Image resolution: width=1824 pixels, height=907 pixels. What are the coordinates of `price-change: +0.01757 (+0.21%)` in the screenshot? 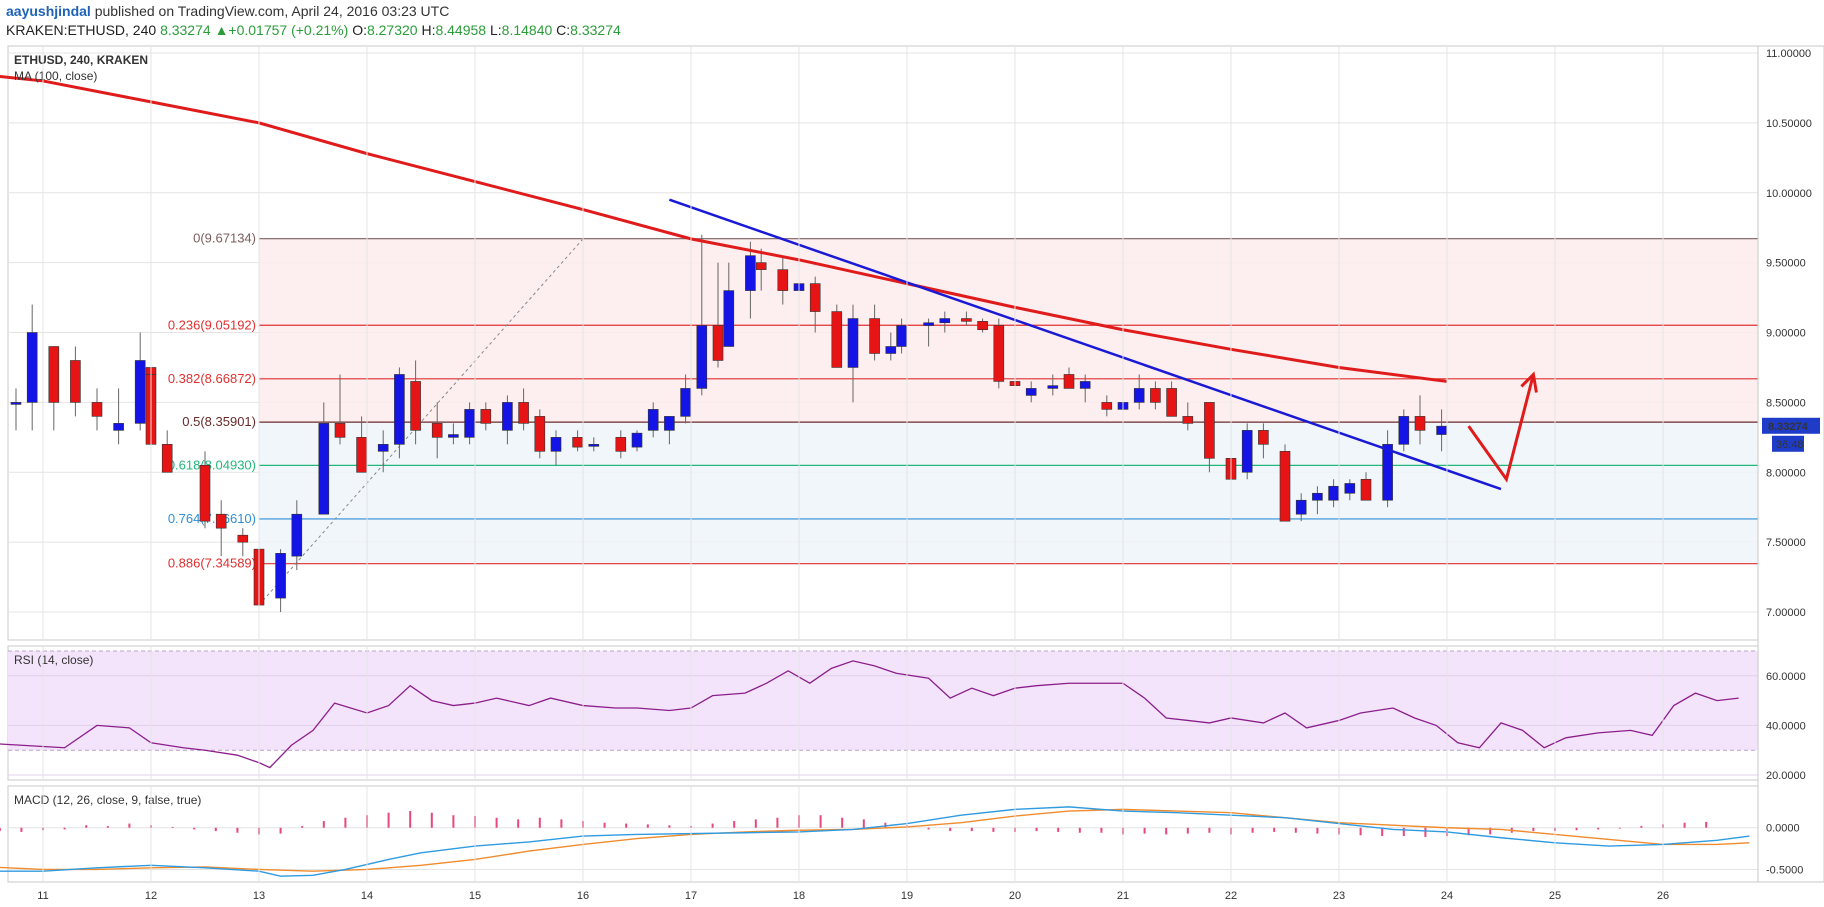 It's located at (288, 30).